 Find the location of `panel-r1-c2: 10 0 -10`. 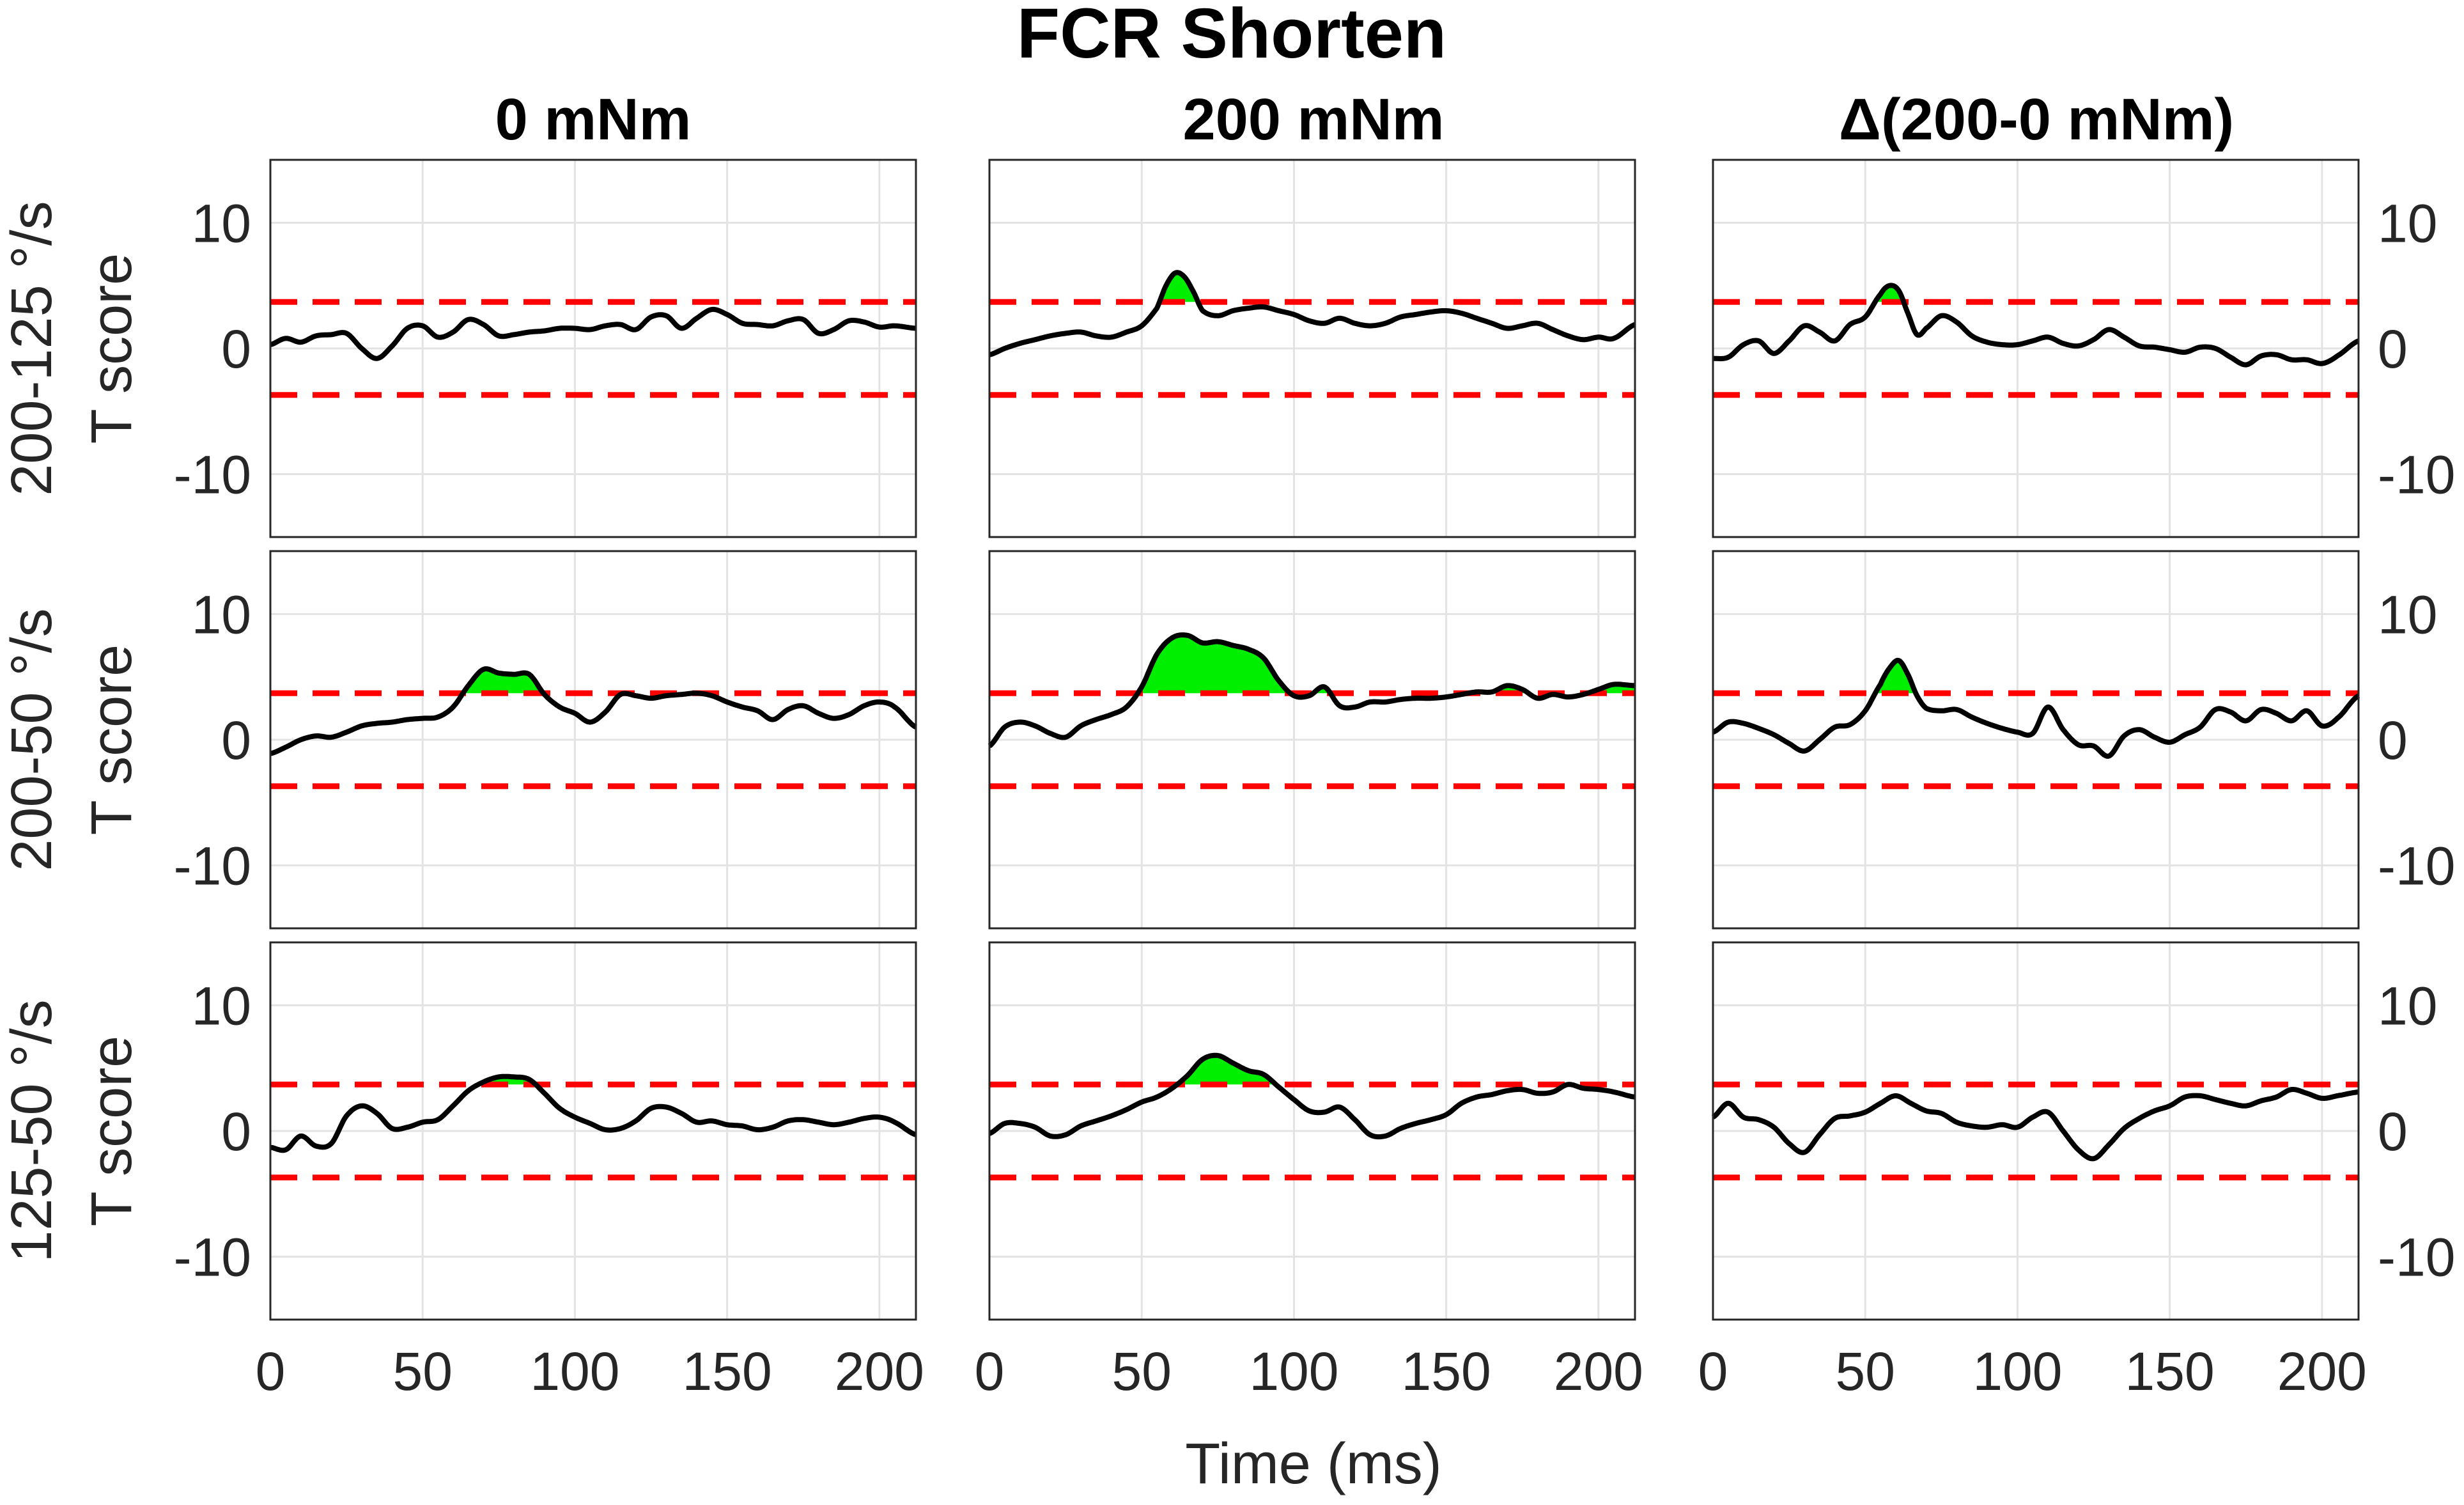

panel-r1-c2: 10 0 -10 is located at coordinates (2083, 740).